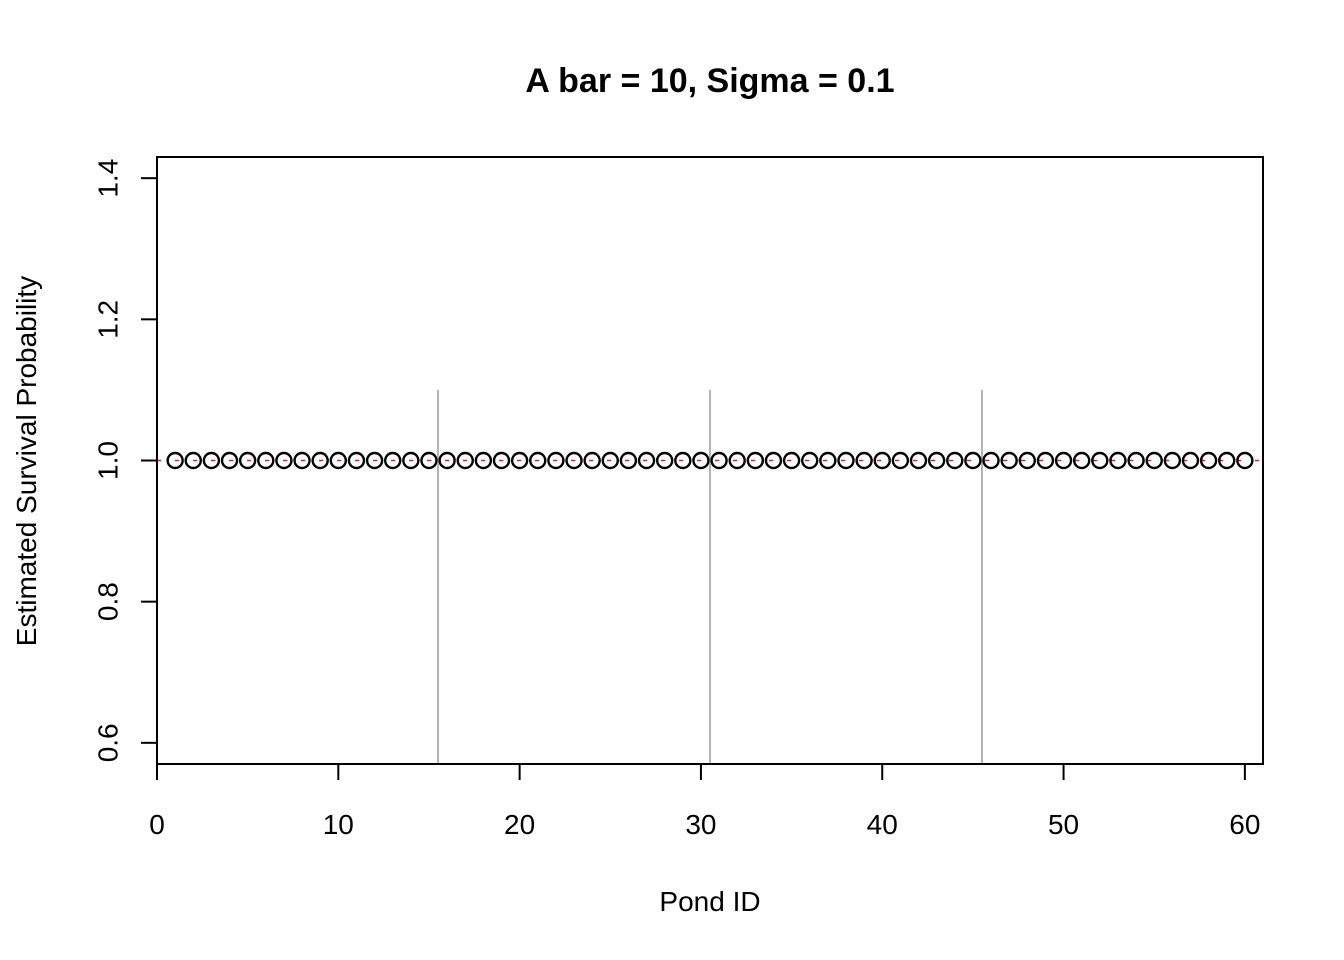 The image size is (1344, 960). What do you see at coordinates (108, 742) in the screenshot?
I see `y-tick-label: 0.6` at bounding box center [108, 742].